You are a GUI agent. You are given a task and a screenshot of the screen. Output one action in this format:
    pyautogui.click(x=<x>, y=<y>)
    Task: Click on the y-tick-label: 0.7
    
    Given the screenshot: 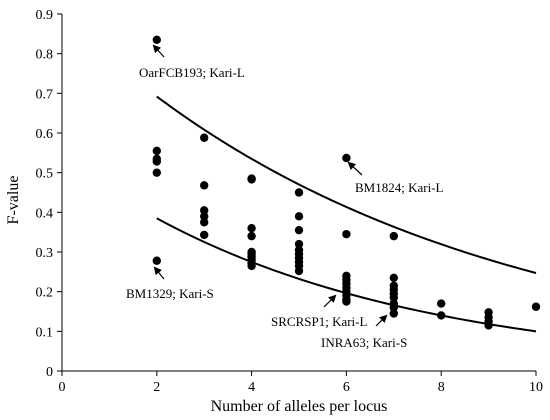 What is the action you would take?
    pyautogui.click(x=45, y=94)
    